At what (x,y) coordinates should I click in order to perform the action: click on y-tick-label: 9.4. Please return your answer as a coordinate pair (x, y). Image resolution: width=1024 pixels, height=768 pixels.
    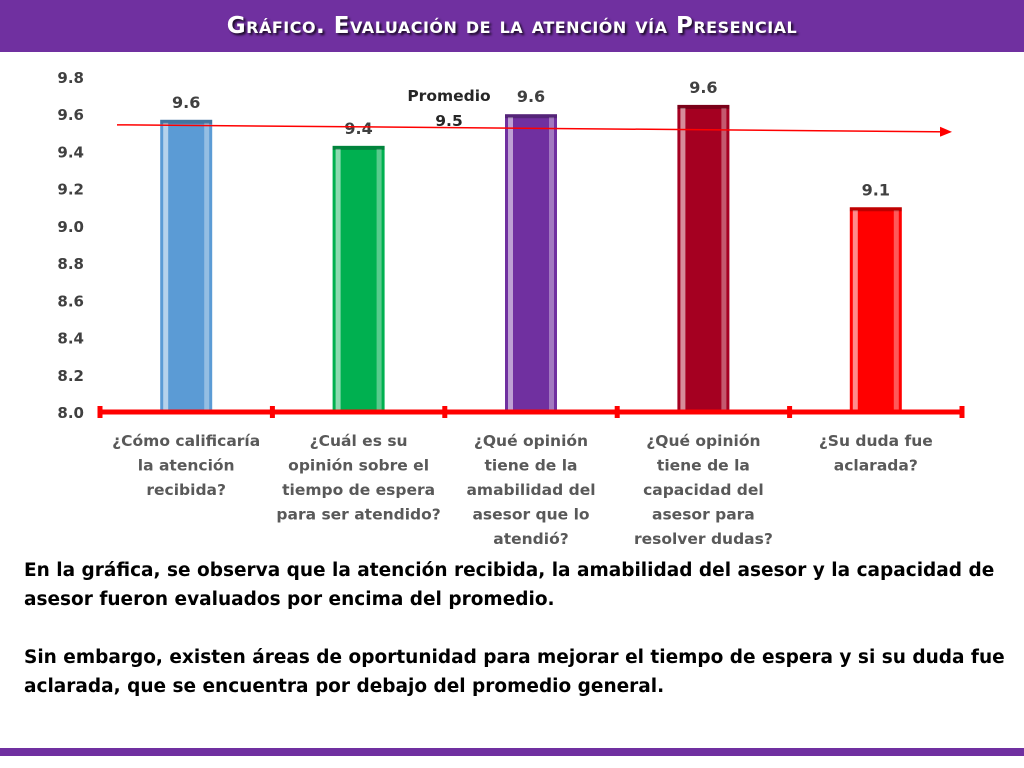
    Looking at the image, I should click on (70, 152).